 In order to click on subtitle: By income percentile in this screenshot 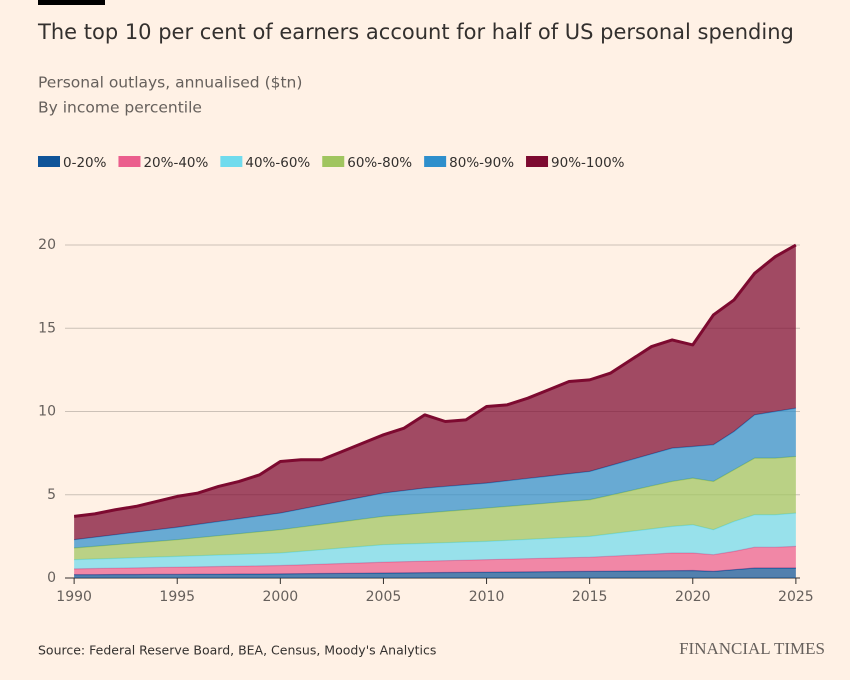, I will do `click(120, 108)`.